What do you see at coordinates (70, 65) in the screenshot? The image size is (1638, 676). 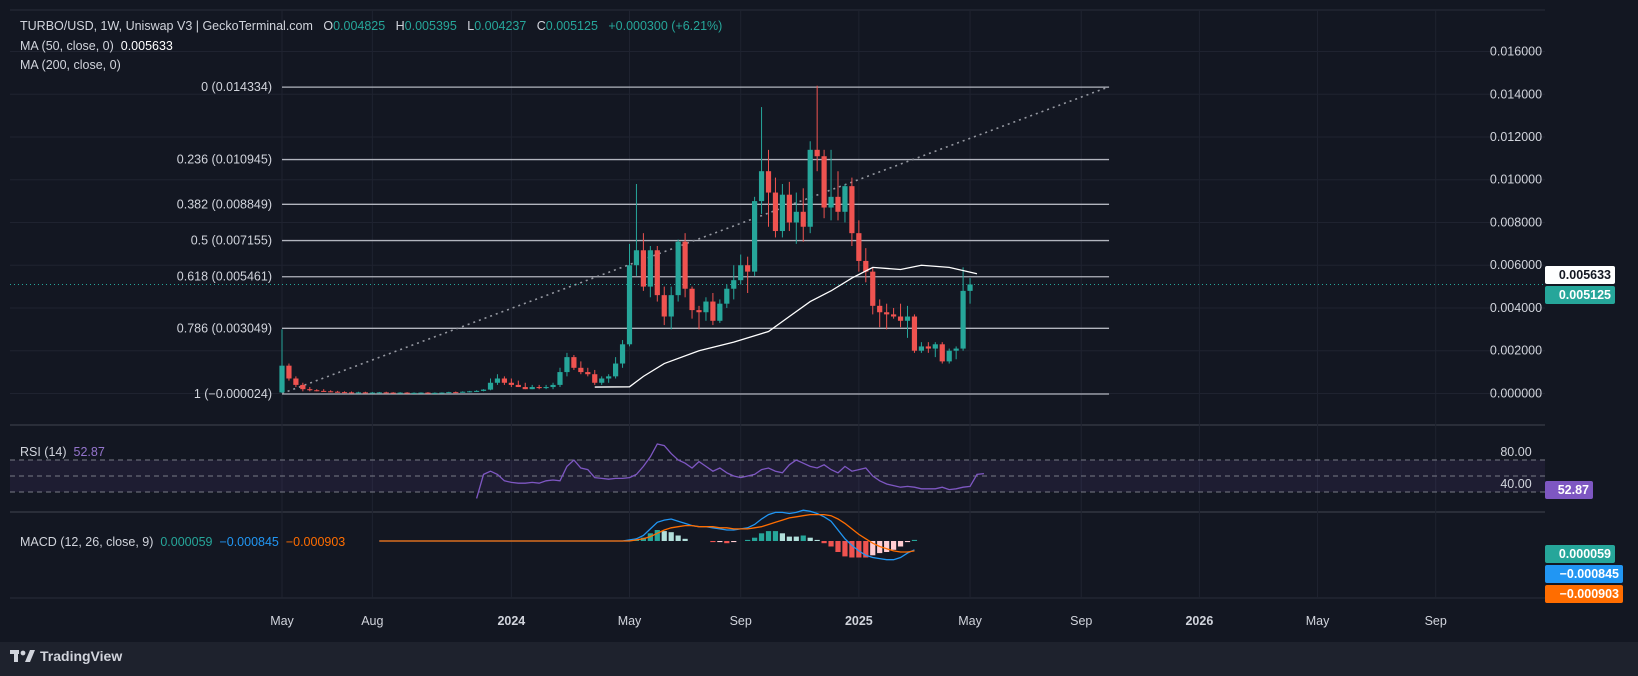 I see `ma200-legend: MA (200, close, 0)` at bounding box center [70, 65].